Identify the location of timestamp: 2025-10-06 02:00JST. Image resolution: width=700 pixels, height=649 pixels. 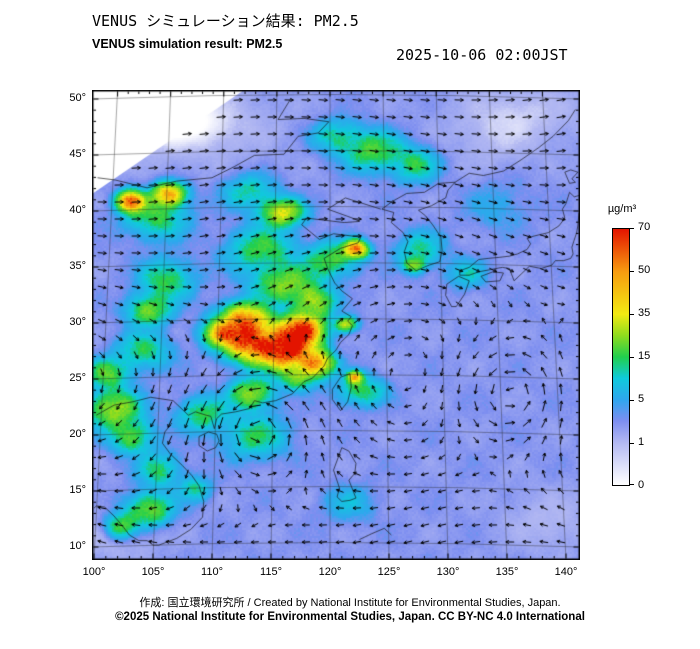
(482, 55).